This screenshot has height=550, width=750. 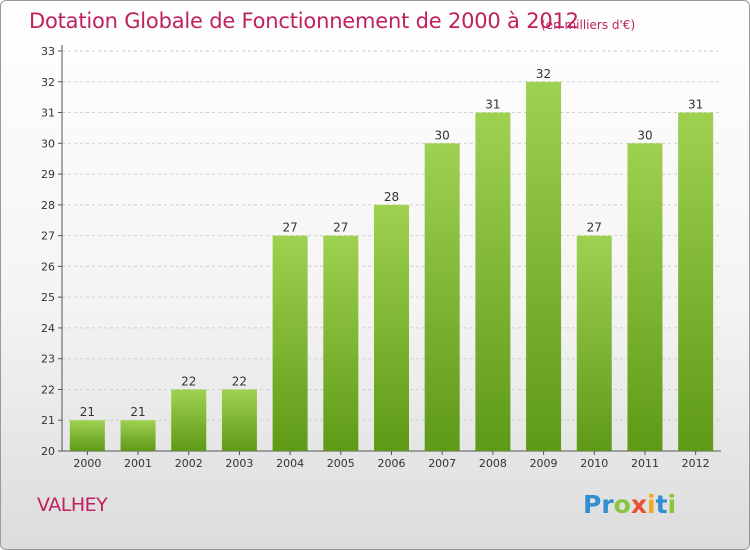 What do you see at coordinates (544, 463) in the screenshot?
I see `x-tick-label: 2009` at bounding box center [544, 463].